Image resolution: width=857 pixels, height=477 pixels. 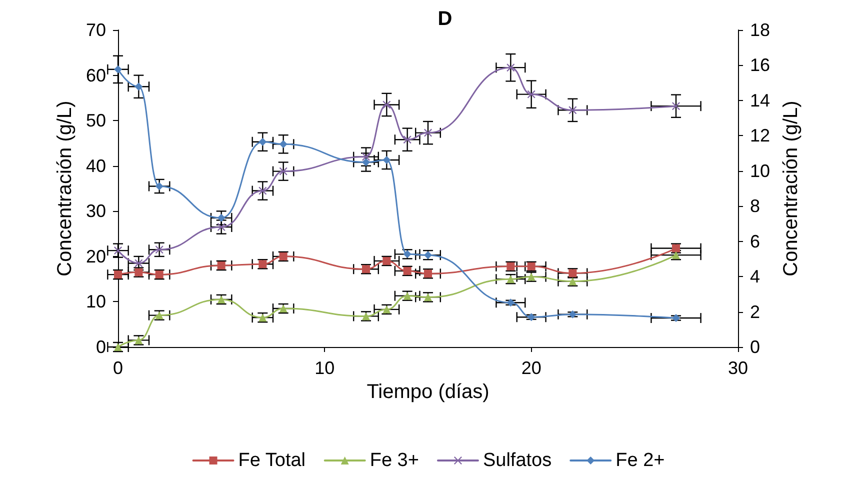 What do you see at coordinates (755, 276) in the screenshot?
I see `y2-tick-label: 4` at bounding box center [755, 276].